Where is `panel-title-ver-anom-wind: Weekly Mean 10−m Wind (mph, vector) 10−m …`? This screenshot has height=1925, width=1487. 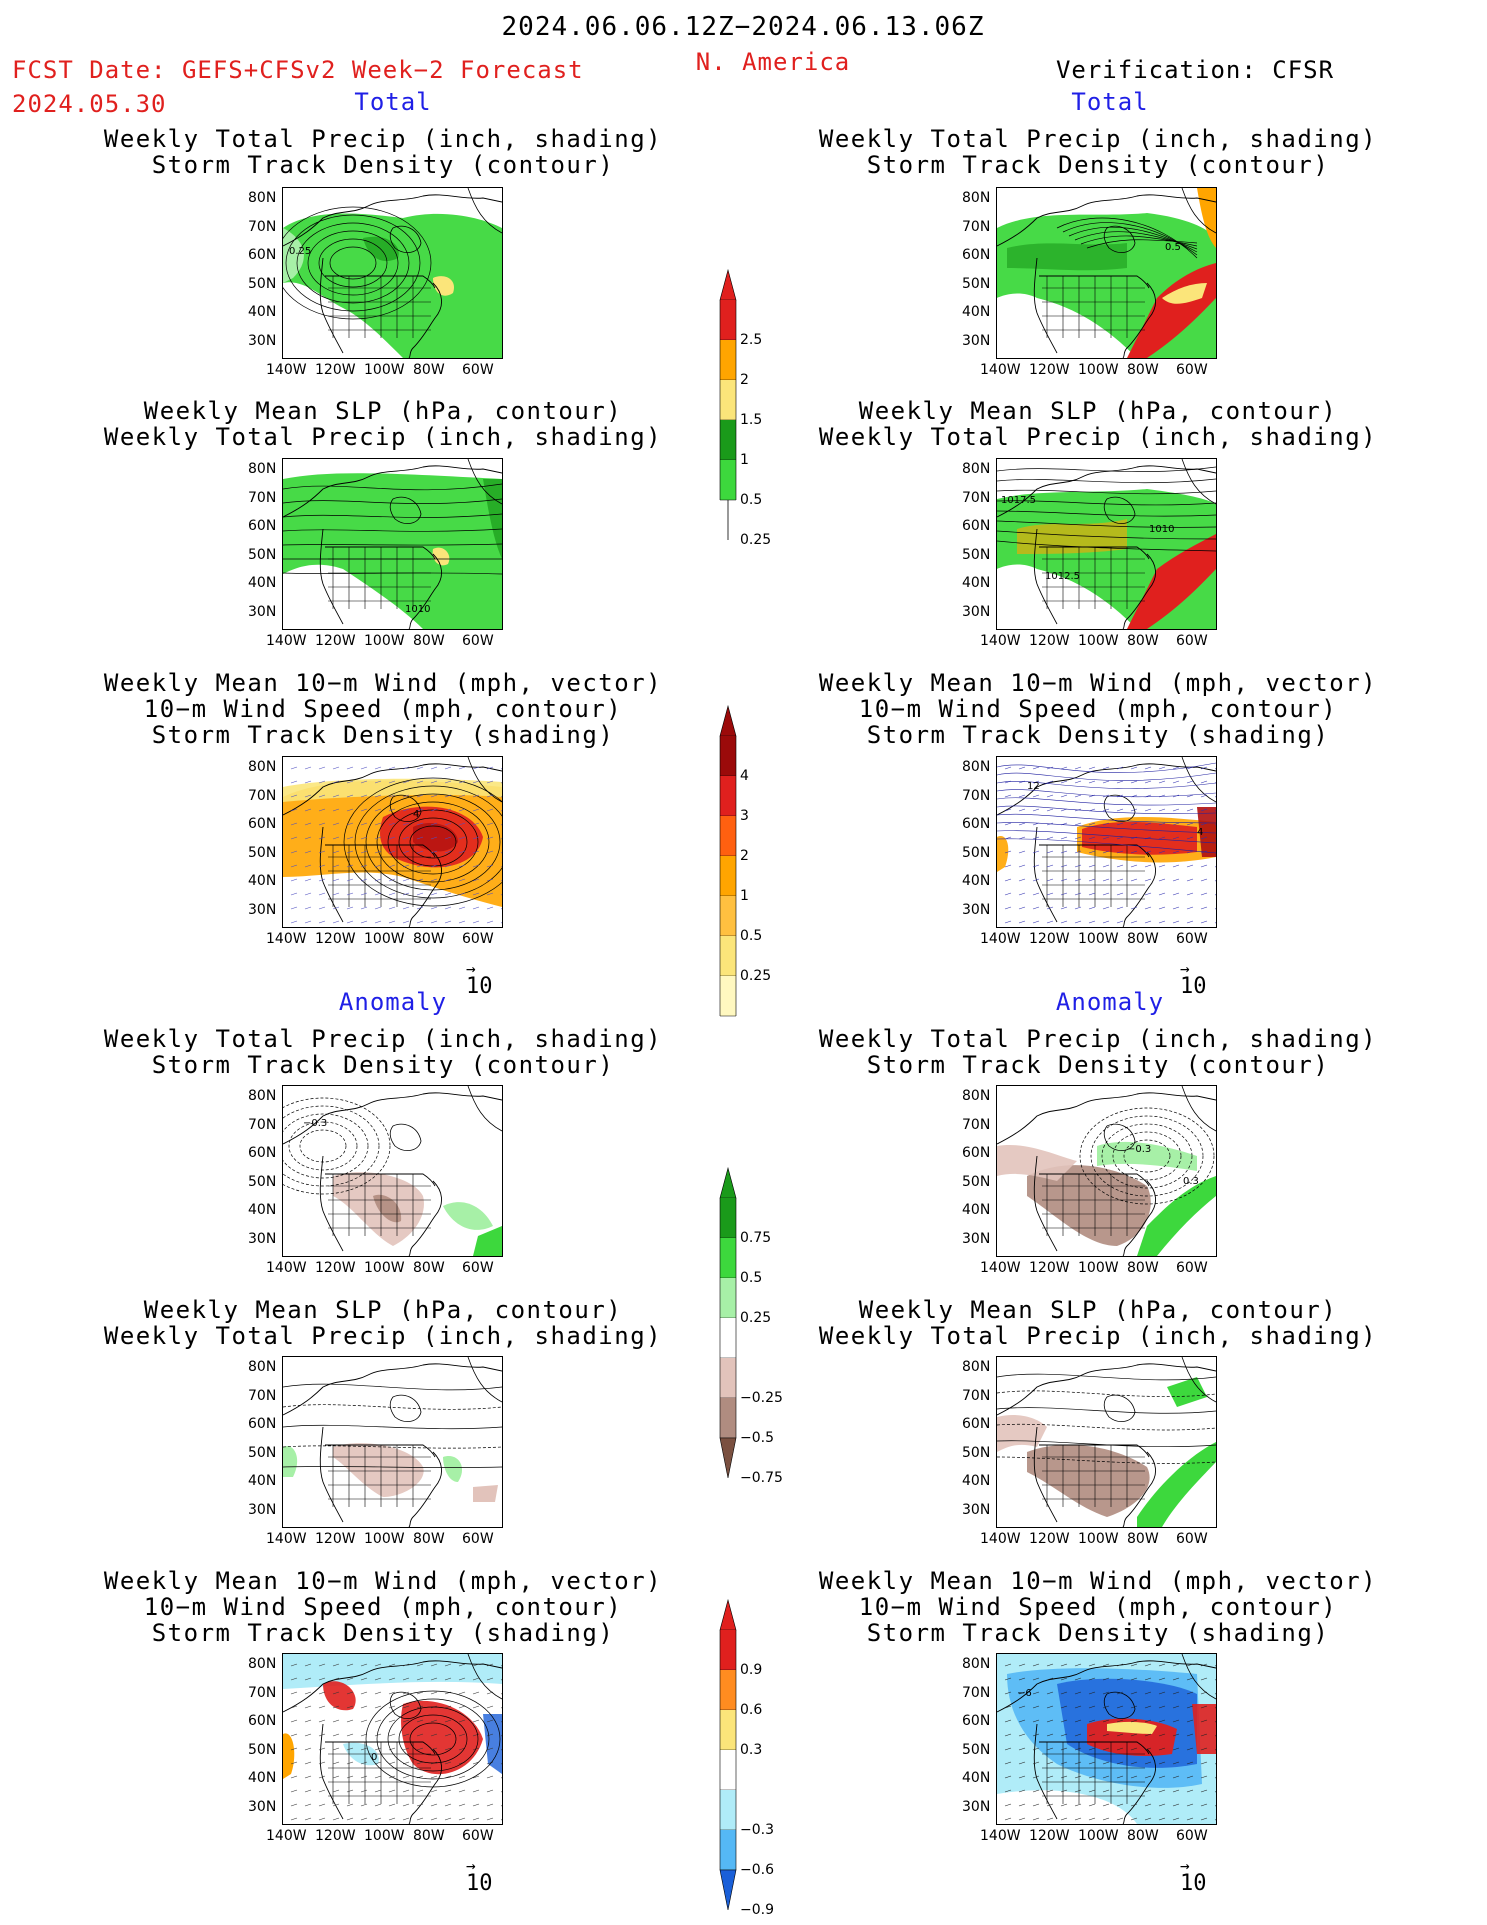 panel-title-ver-anom-wind: Weekly Mean 10−m Wind (mph, vector) 10−m … is located at coordinates (1098, 1607).